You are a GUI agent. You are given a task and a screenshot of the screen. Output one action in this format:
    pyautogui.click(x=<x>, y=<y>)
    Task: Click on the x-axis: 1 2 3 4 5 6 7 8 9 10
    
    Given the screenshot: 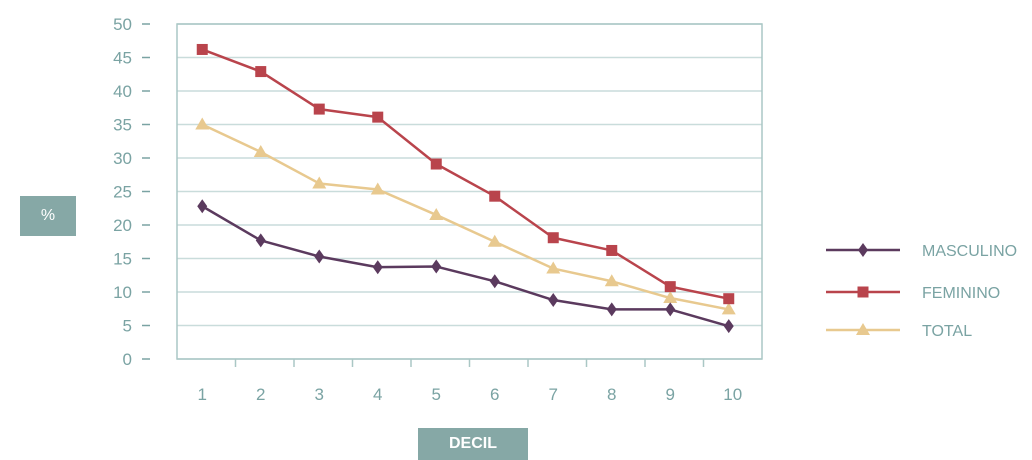 What is the action you would take?
    pyautogui.click(x=470, y=381)
    